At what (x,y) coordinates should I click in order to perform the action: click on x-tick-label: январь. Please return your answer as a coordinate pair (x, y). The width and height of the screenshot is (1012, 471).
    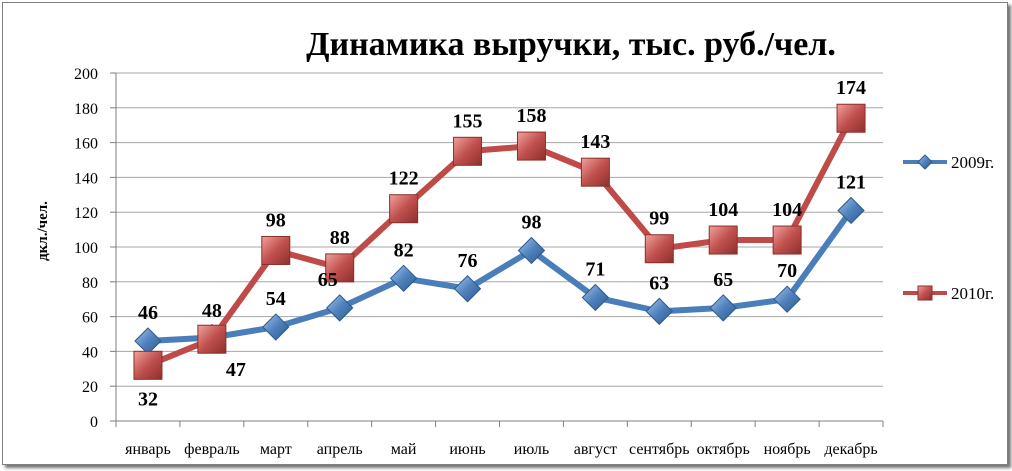
    Looking at the image, I should click on (148, 449).